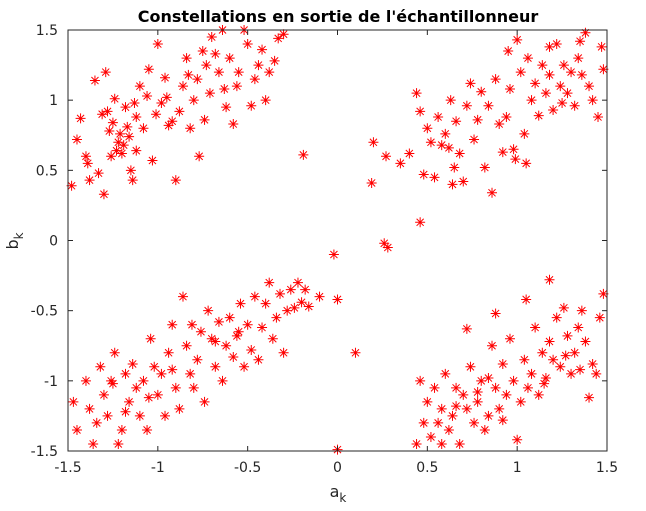  What do you see at coordinates (247, 468) in the screenshot?
I see `x-tick-label: -0.5` at bounding box center [247, 468].